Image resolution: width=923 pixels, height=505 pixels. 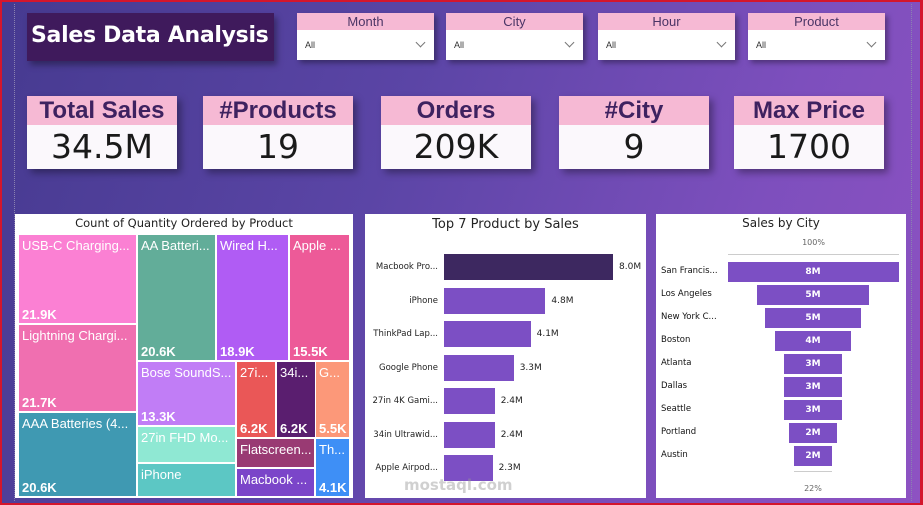 What do you see at coordinates (186, 393) in the screenshot?
I see `treemap-tile: Bose SoundS... 13.3K` at bounding box center [186, 393].